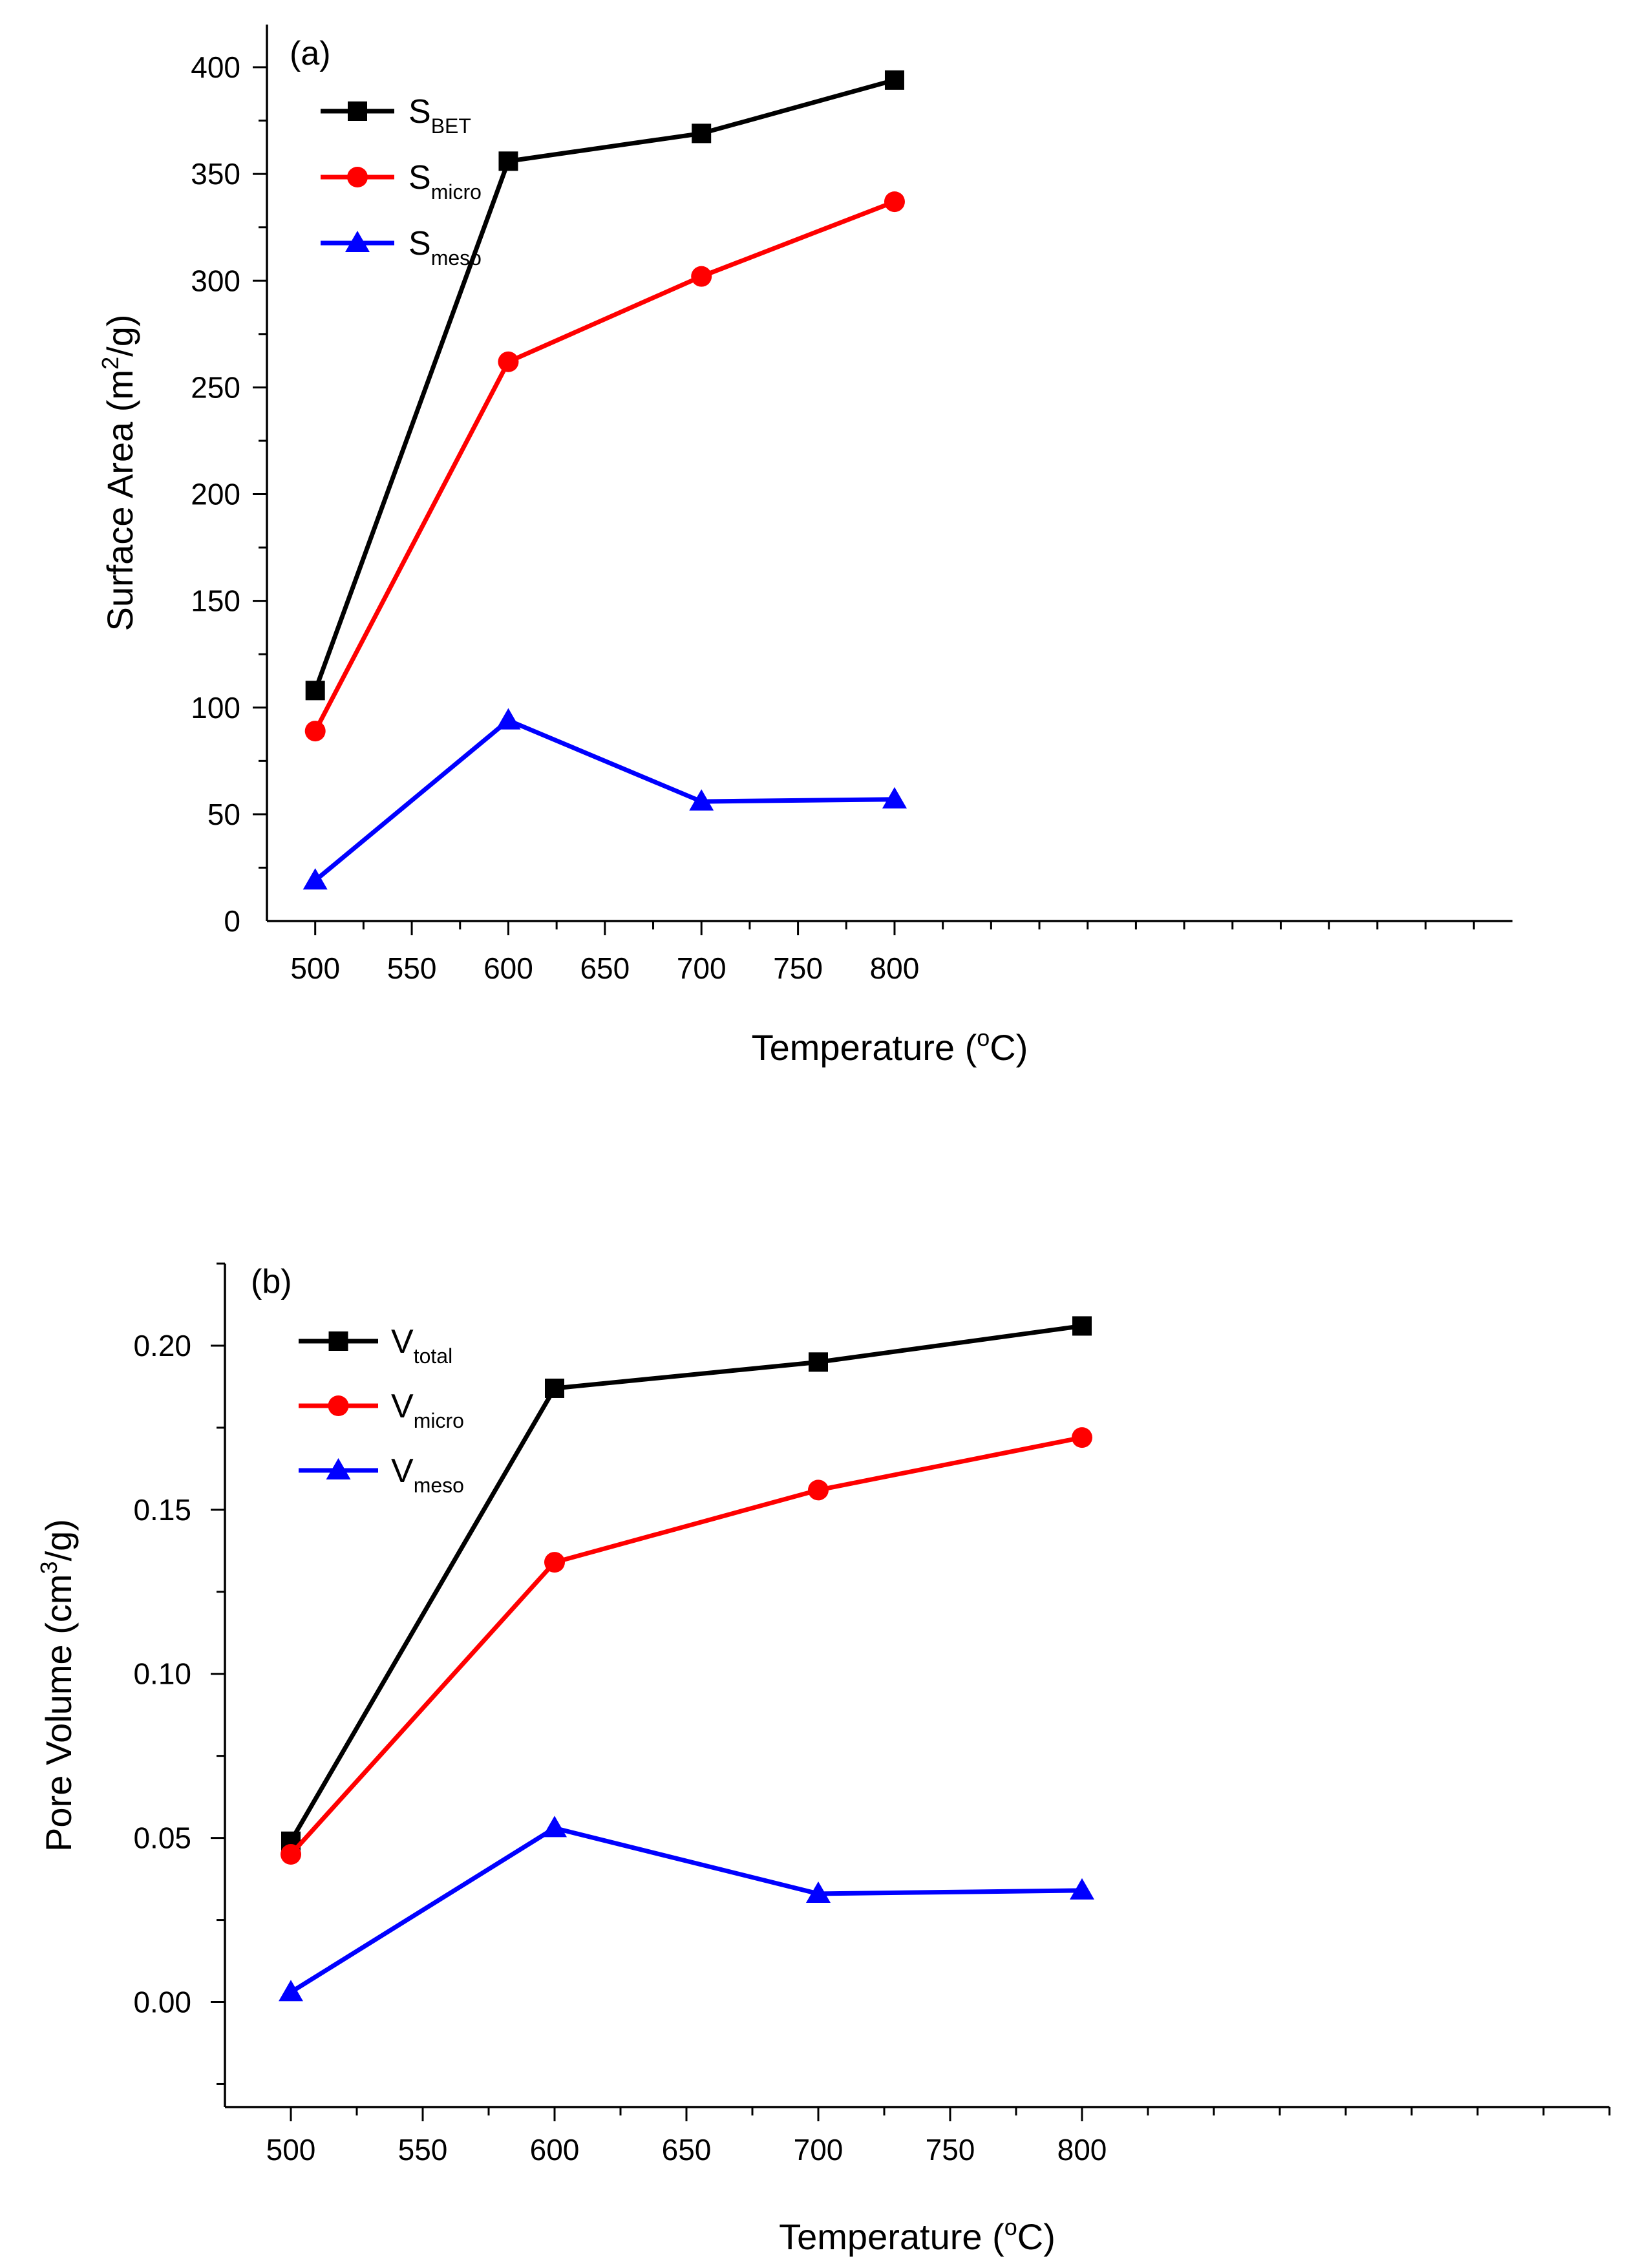 This screenshot has height=2268, width=1634. Describe the element at coordinates (402, 247) in the screenshot. I see `legend-entry-meso: Smeso` at that location.